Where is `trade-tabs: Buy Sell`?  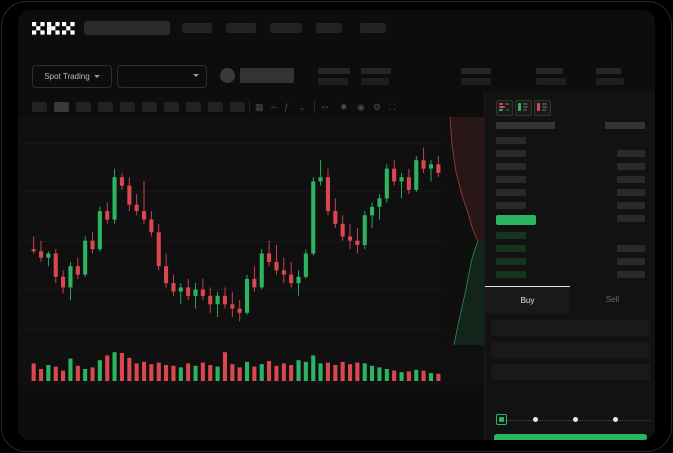
trade-tabs: Buy Sell is located at coordinates (570, 299).